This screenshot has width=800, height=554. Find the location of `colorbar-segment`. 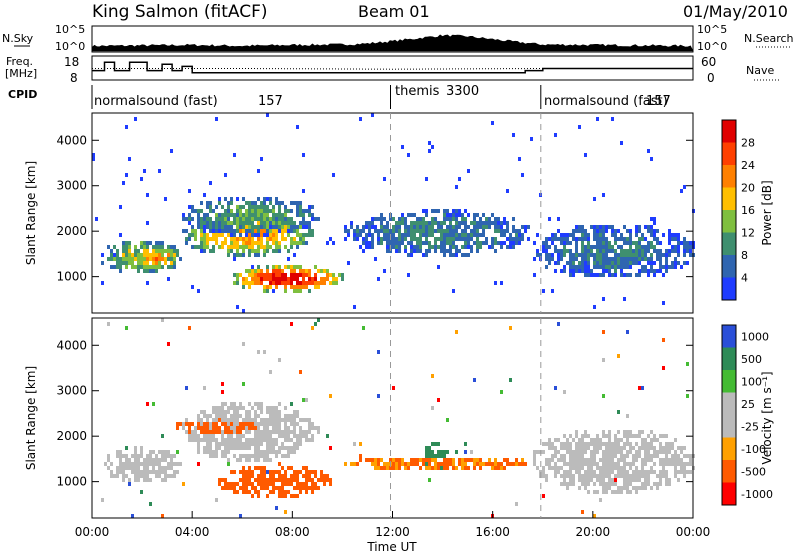

colorbar-segment is located at coordinates (729, 221).